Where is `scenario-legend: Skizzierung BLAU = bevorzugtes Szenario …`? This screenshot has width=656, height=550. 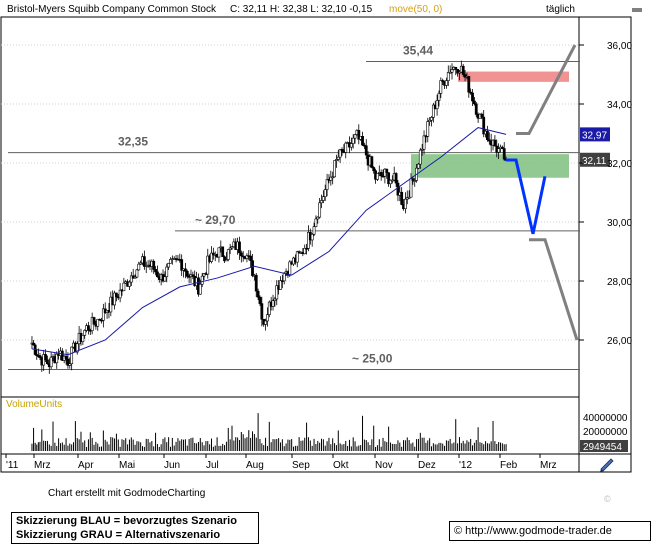
scenario-legend: Skizzierung BLAU = bevorzugtes Szenario … is located at coordinates (135, 528).